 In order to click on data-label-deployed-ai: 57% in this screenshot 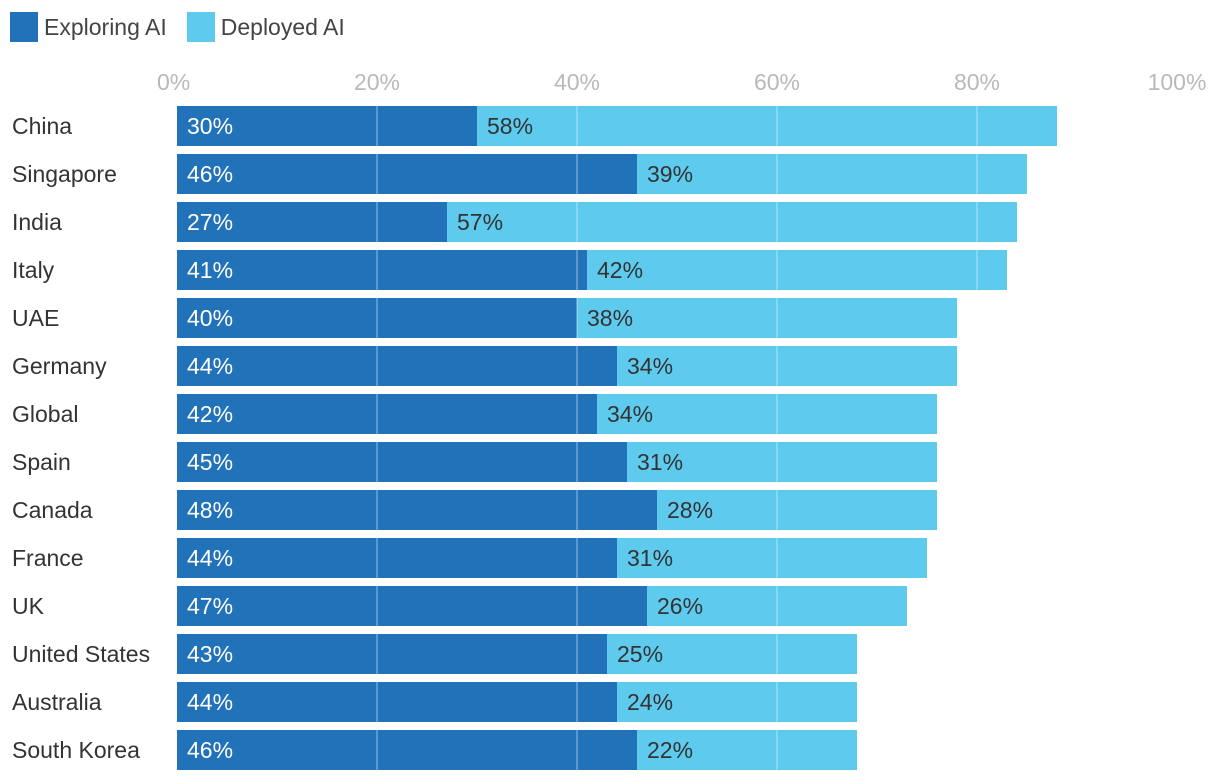, I will do `click(480, 222)`.